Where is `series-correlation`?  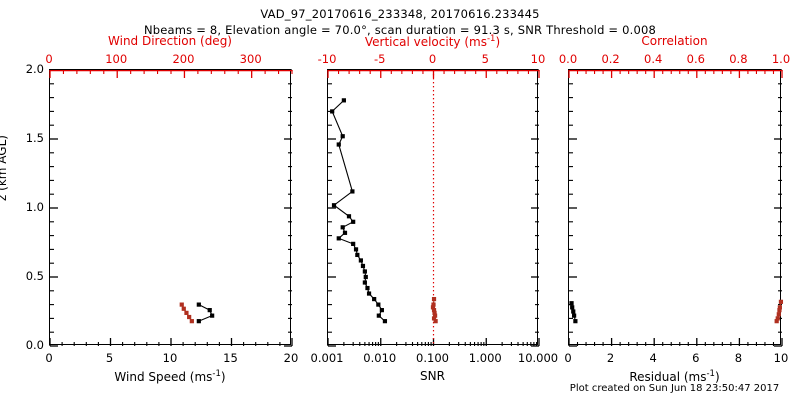
series-correlation is located at coordinates (779, 311).